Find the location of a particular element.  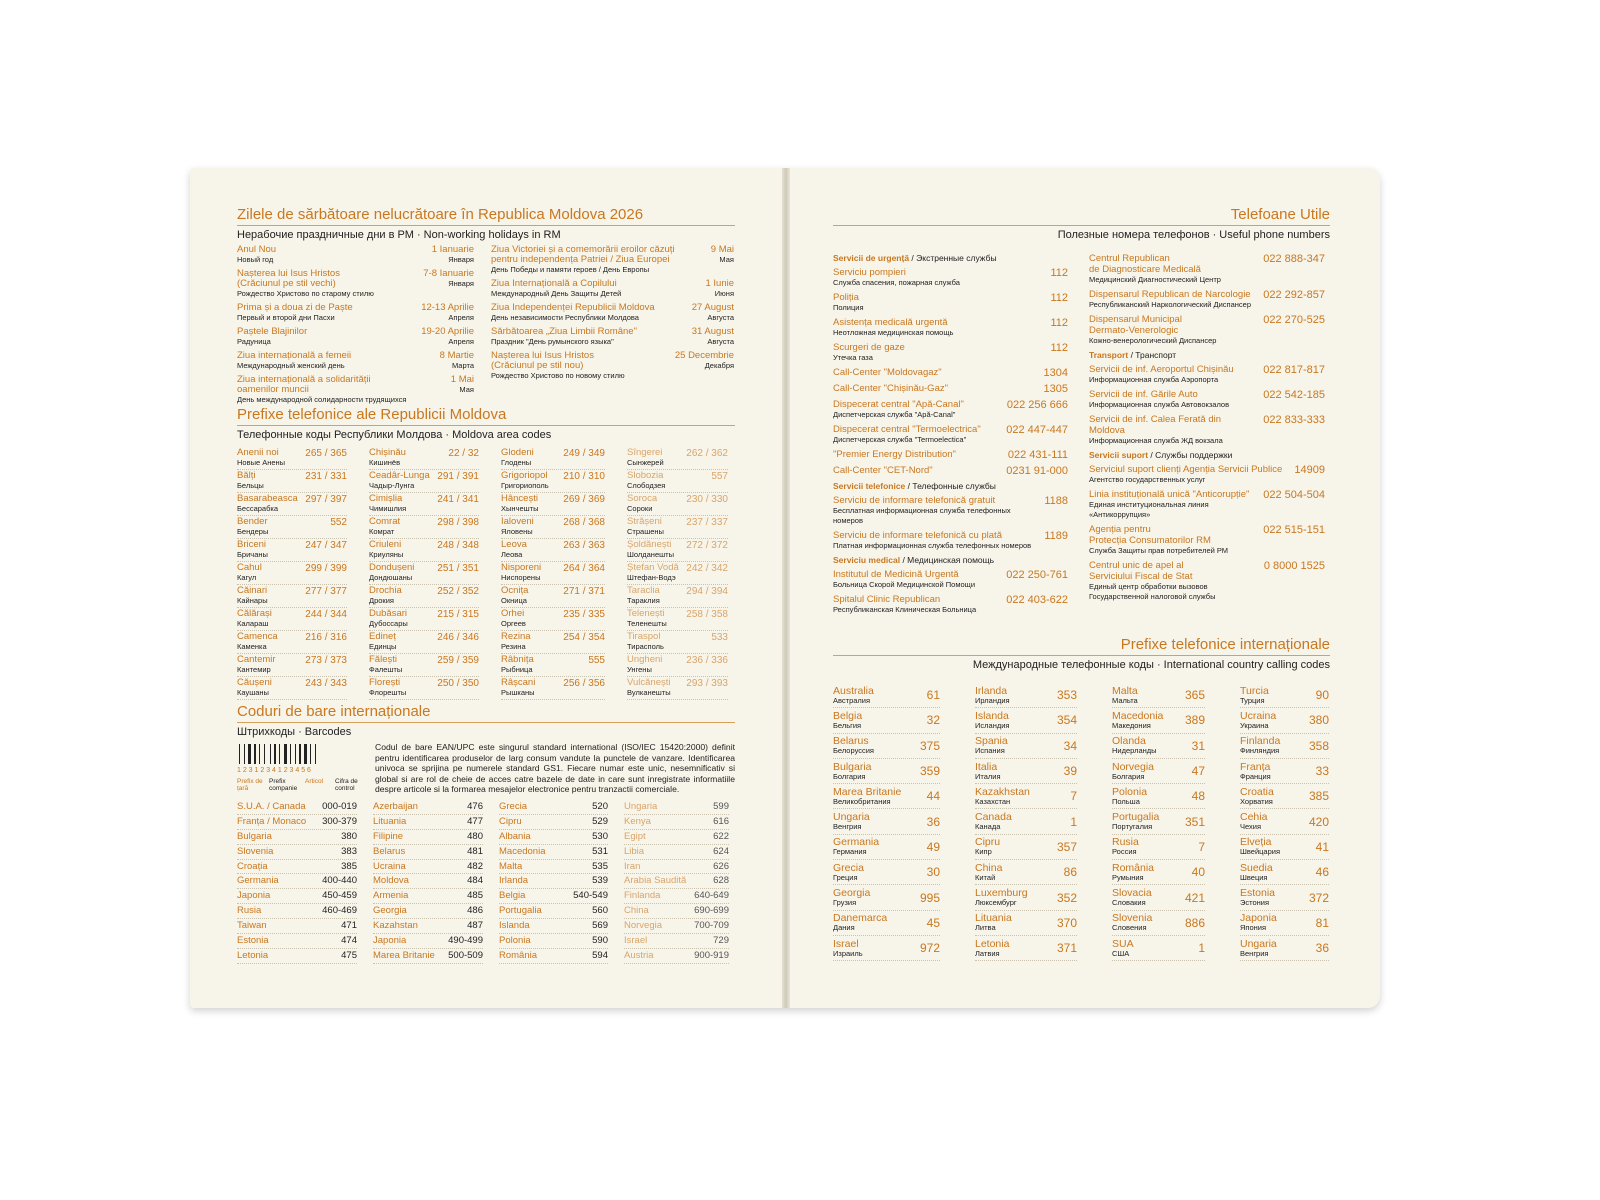

area-name-ru: Ниспорены is located at coordinates (521, 577).